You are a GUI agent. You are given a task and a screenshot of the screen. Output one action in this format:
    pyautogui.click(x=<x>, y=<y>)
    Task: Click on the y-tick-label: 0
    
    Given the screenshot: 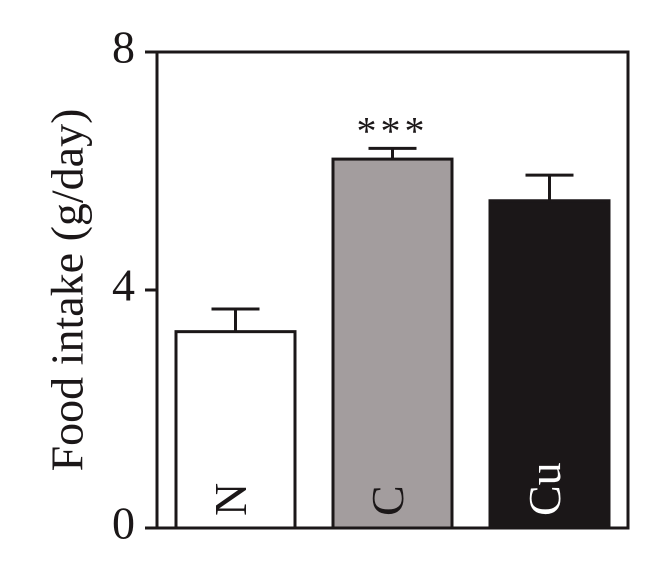 What is the action you would take?
    pyautogui.click(x=123, y=523)
    